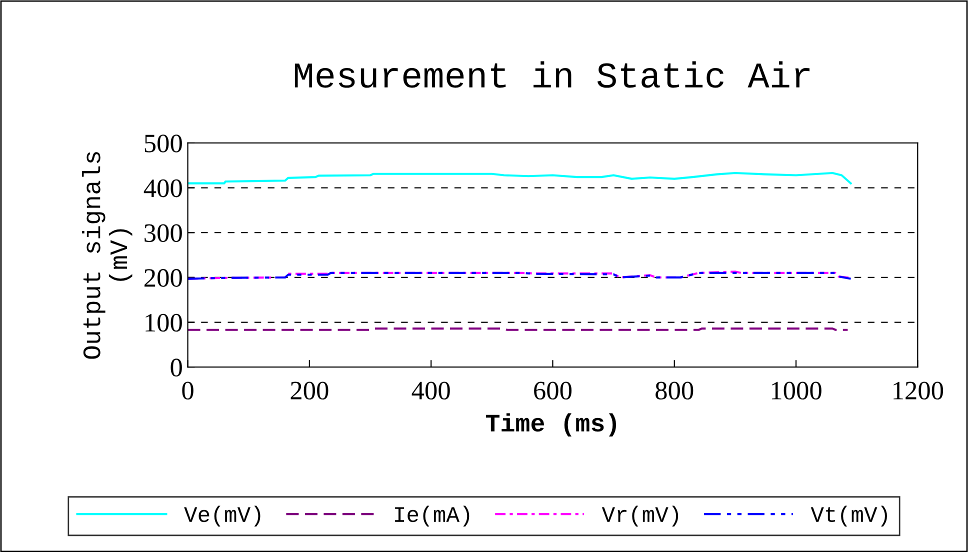 Image resolution: width=968 pixels, height=552 pixels. Describe the element at coordinates (163, 278) in the screenshot. I see `y-tick-label: 200` at that location.